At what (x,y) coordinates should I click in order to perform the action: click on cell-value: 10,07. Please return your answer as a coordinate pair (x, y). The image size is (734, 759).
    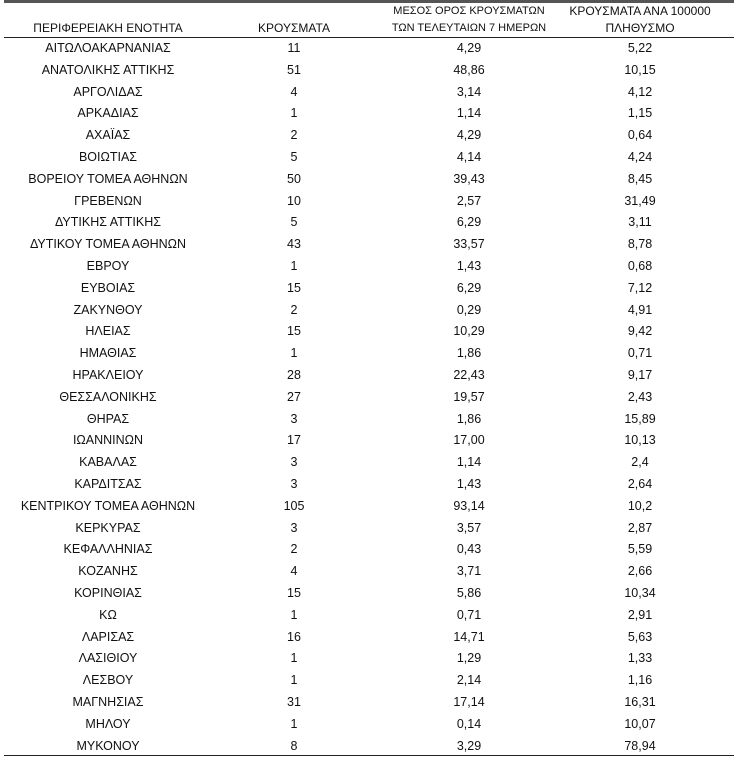
    Looking at the image, I should click on (640, 723).